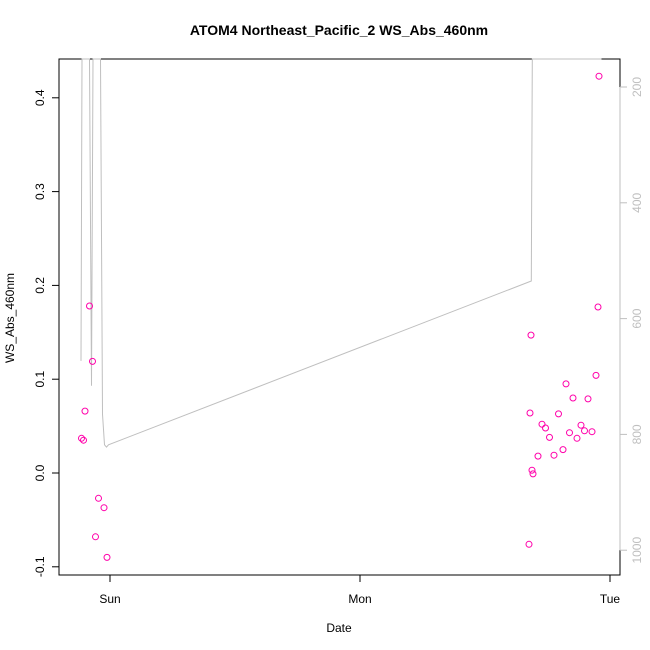  Describe the element at coordinates (637, 434) in the screenshot. I see `y2-tick-label: 800` at that location.